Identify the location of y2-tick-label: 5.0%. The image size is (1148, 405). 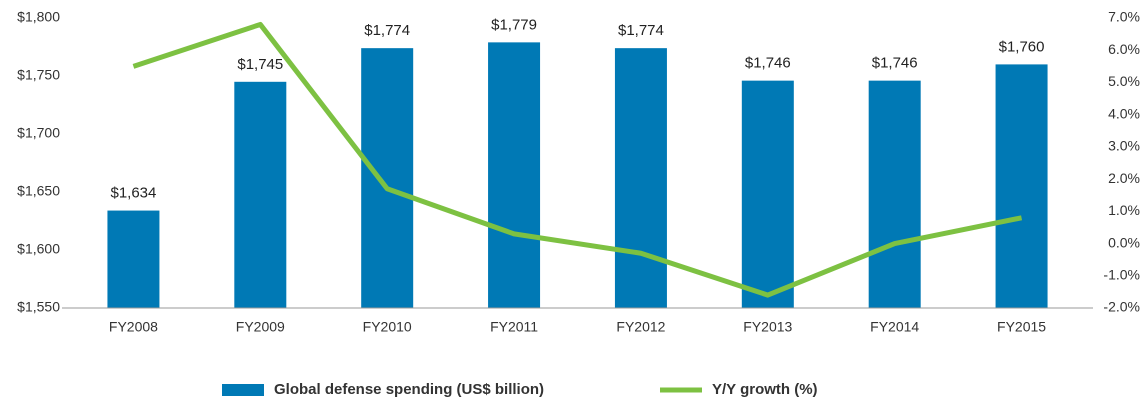
(1124, 81).